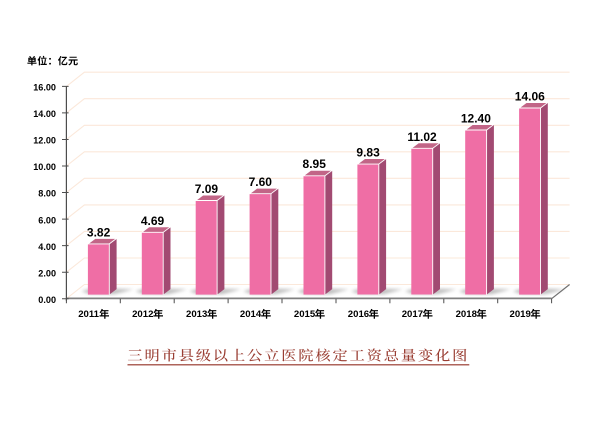 Image resolution: width=600 pixels, height=427 pixels. What do you see at coordinates (47, 220) in the screenshot?
I see `svg-text: 6.00` at bounding box center [47, 220].